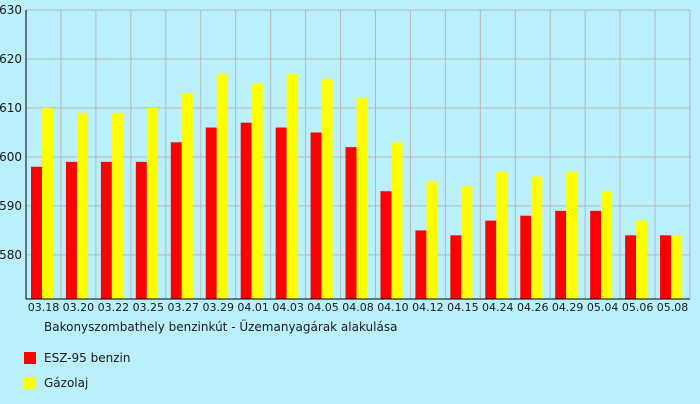  I want to click on legend-label-gazolaj: Gázolaj, so click(66, 382).